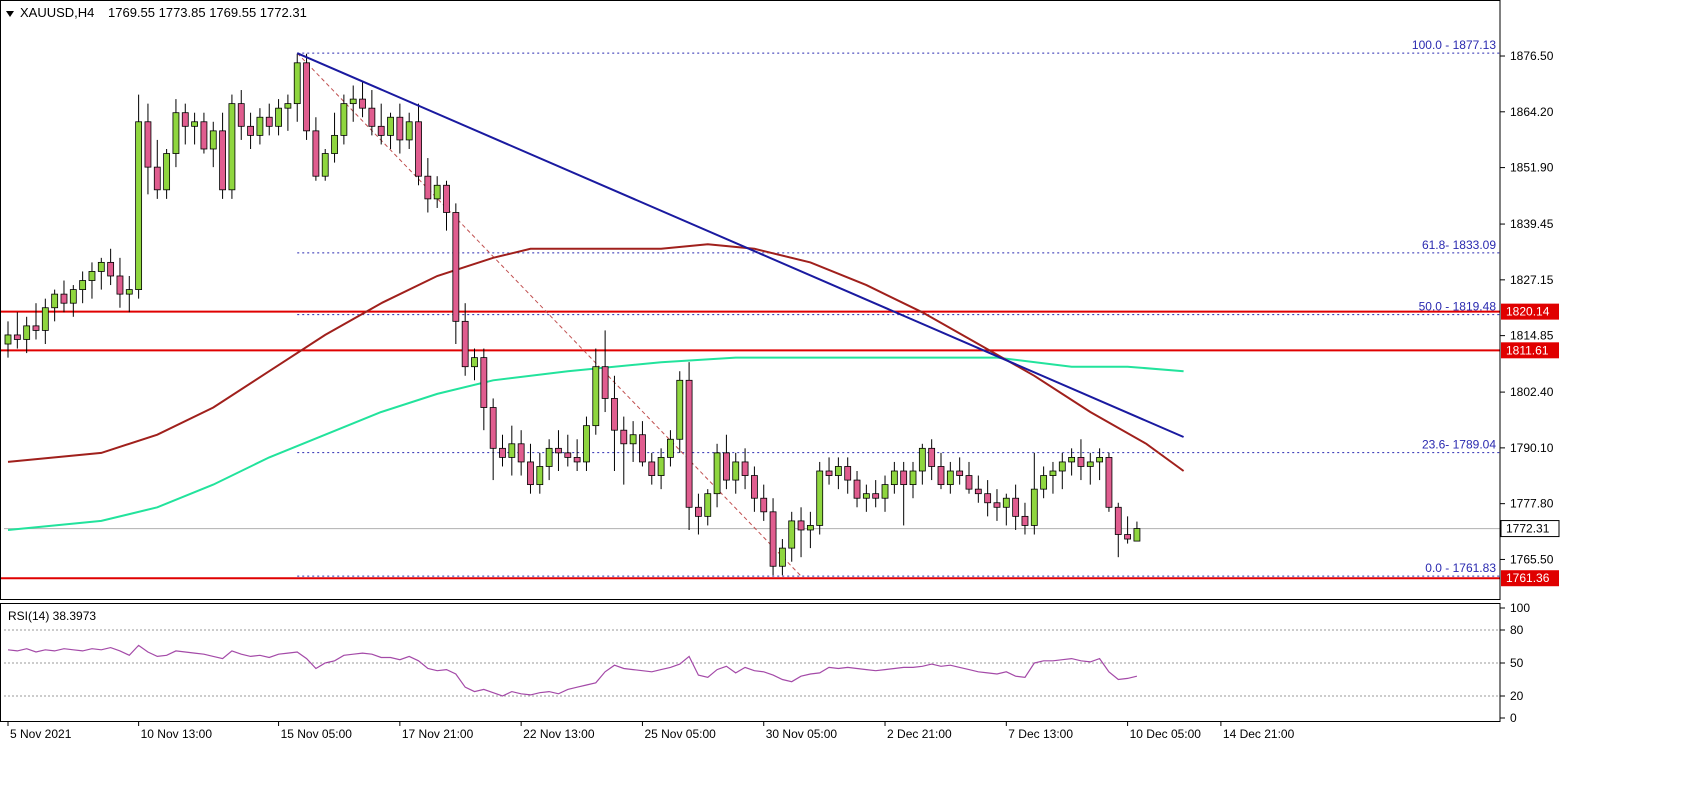  Describe the element at coordinates (10, 14) in the screenshot. I see `dropdown-triangle-icon` at that location.